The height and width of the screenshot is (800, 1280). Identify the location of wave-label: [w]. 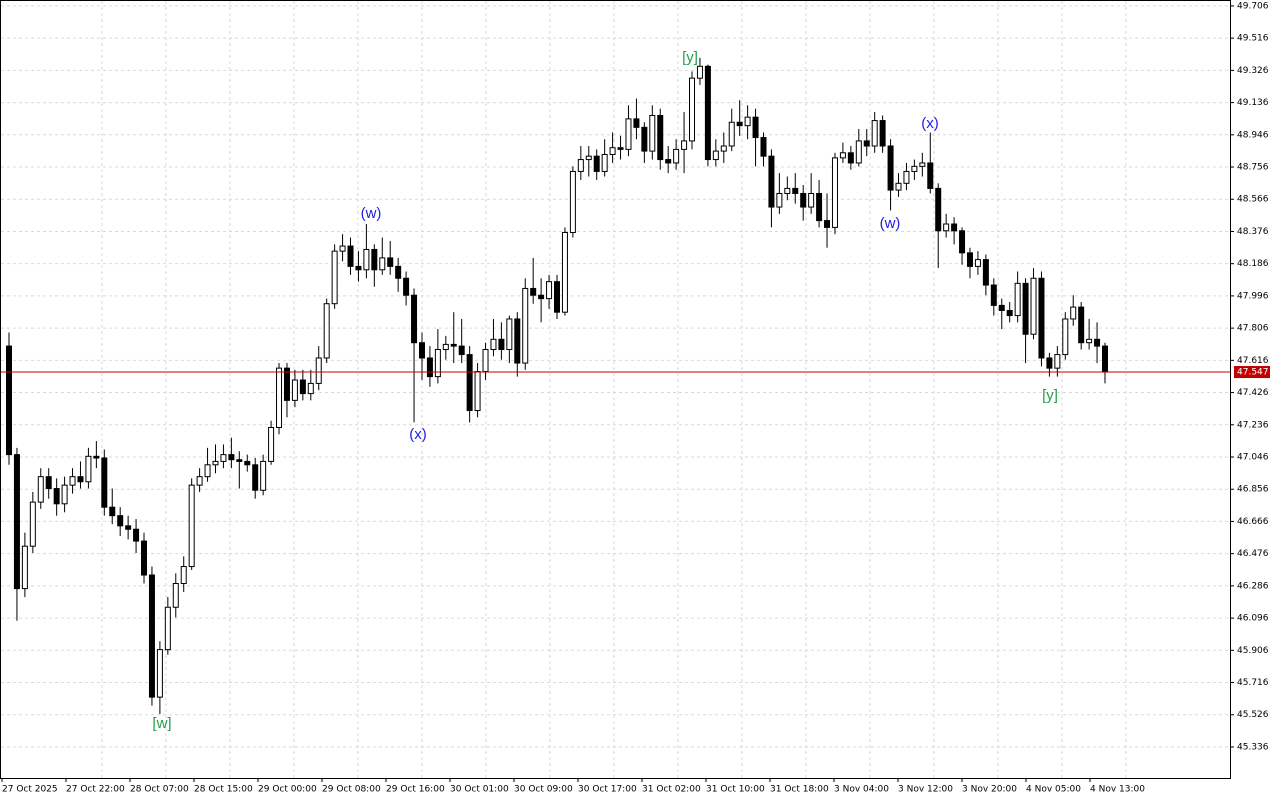
(161, 723).